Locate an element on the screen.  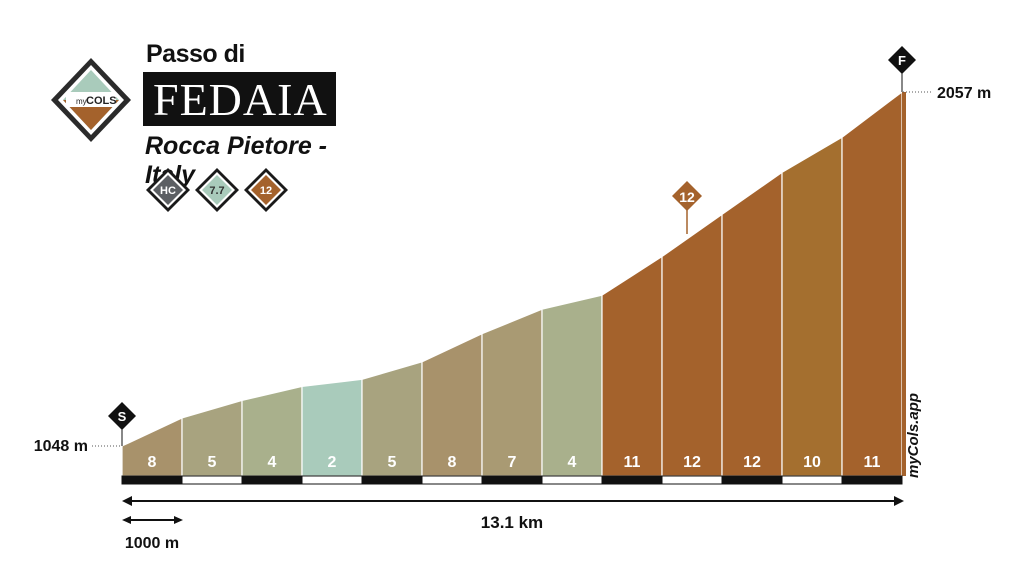
end-elevation-label: 2057 m is located at coordinates (964, 93).